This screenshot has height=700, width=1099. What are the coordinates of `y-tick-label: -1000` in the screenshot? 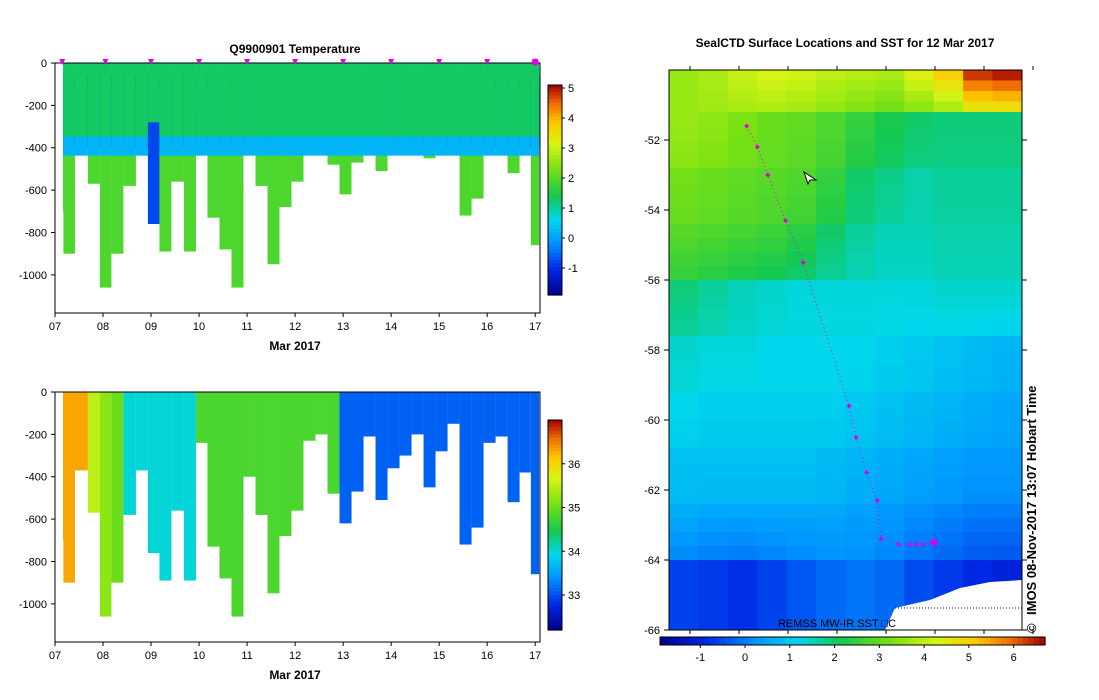 It's located at (33, 276).